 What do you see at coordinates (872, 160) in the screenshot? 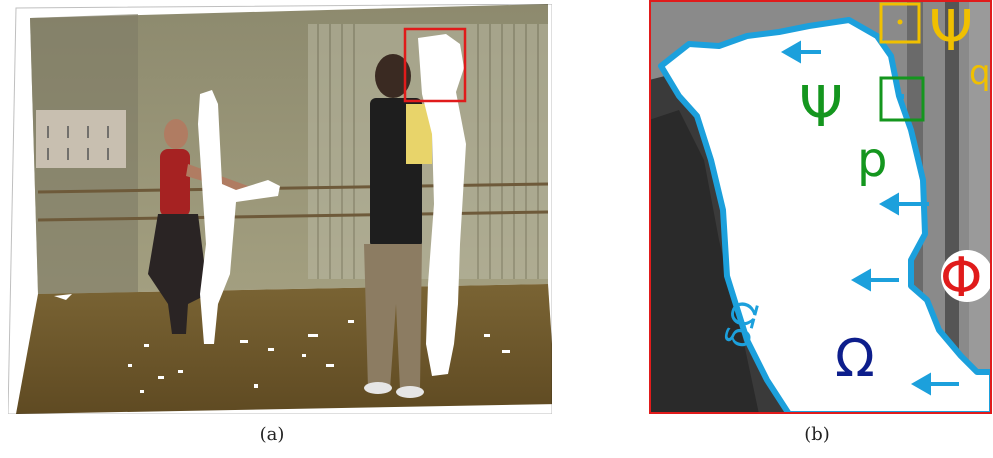
I see `psi-p-subscript: p` at bounding box center [872, 160].